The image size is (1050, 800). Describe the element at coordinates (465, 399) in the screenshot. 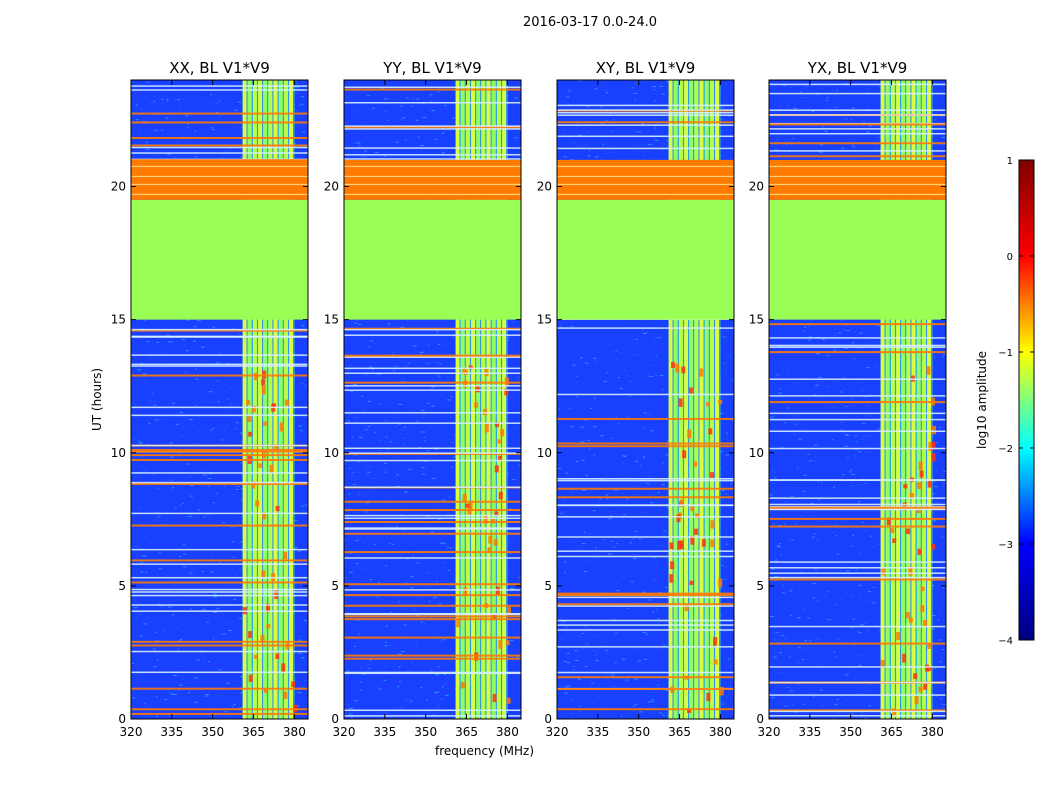

I see `rfi-gap` at that location.